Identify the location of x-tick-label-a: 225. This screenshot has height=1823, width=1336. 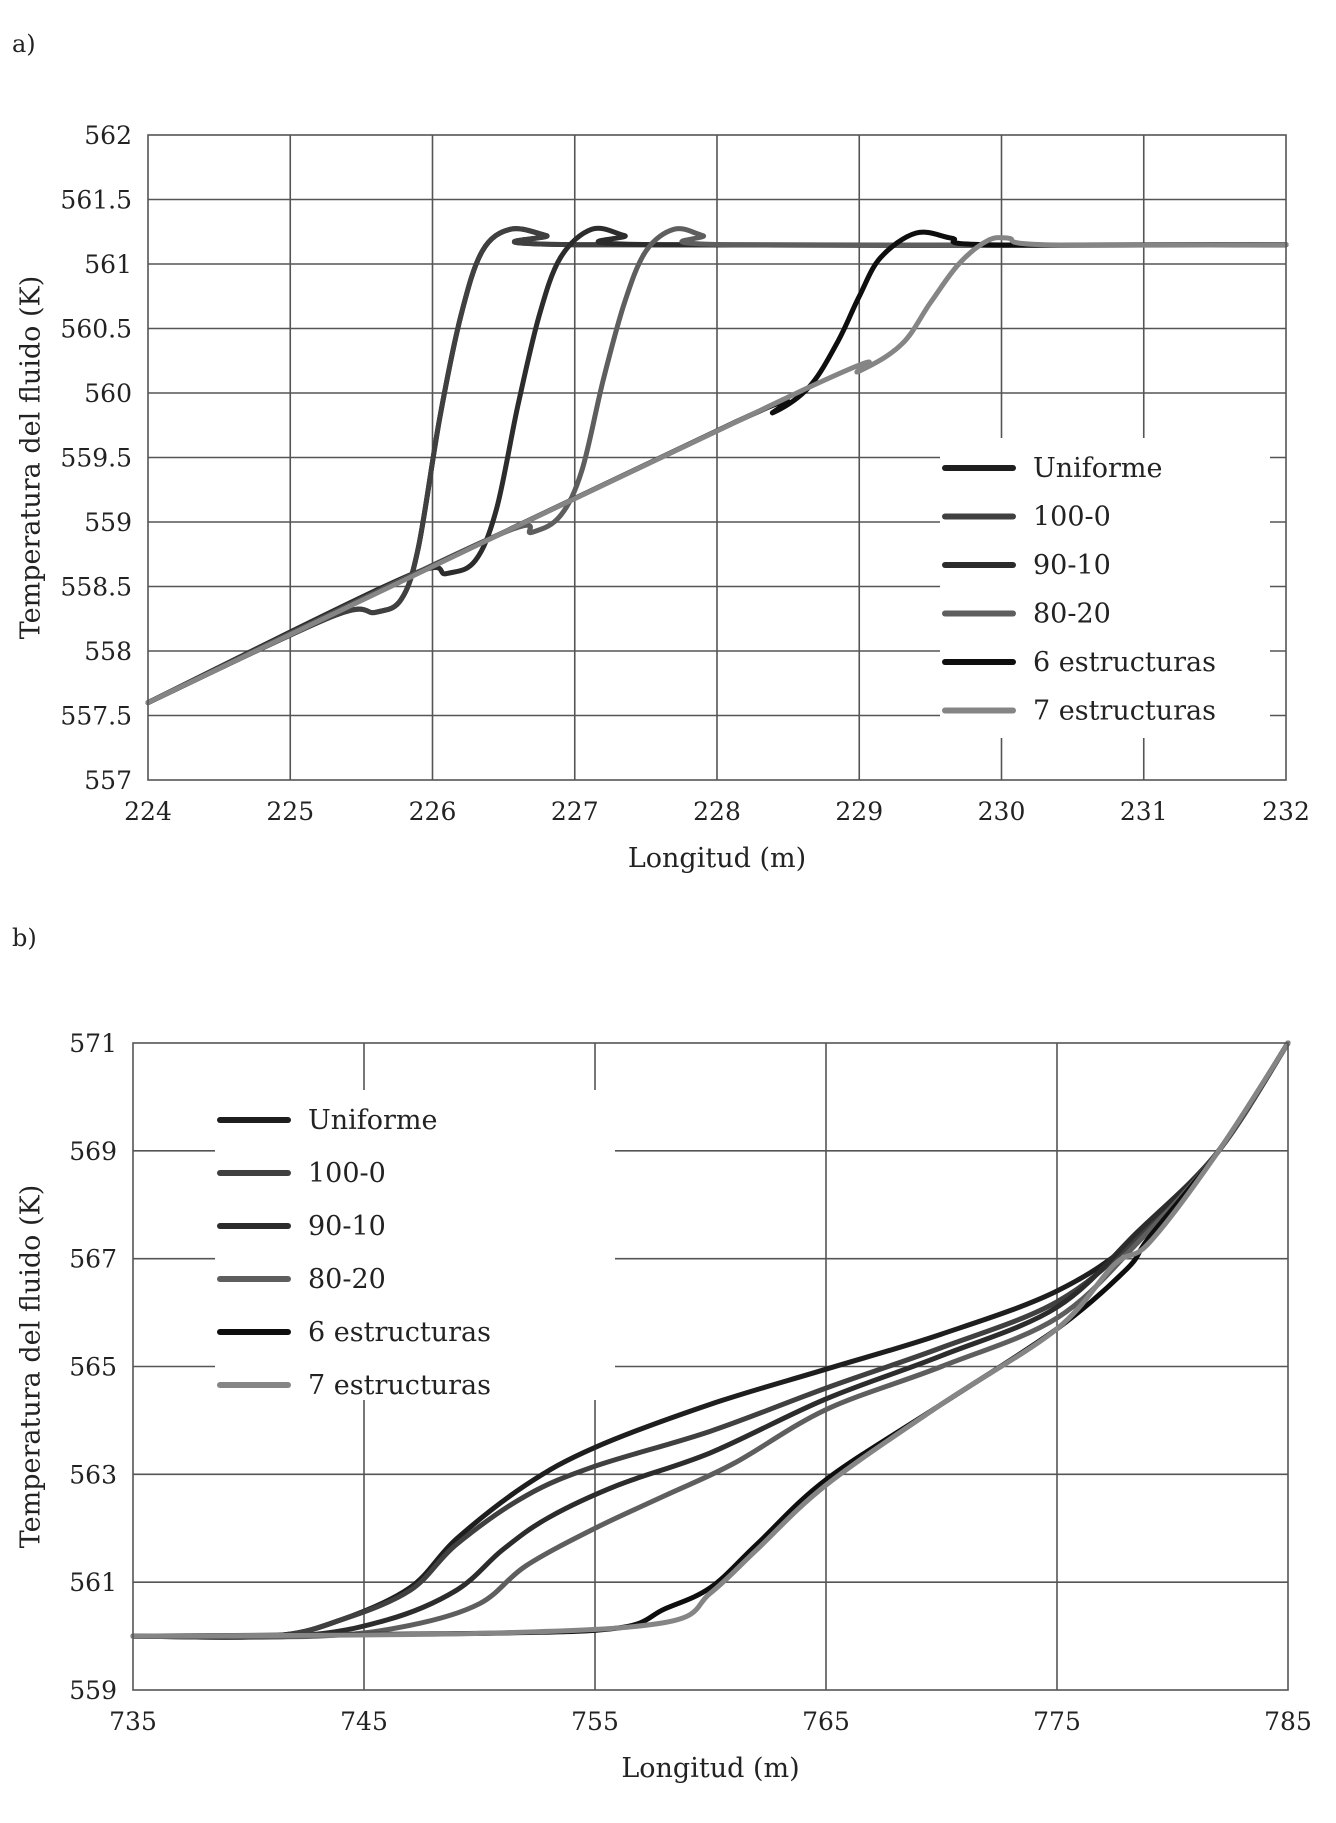
(290, 811).